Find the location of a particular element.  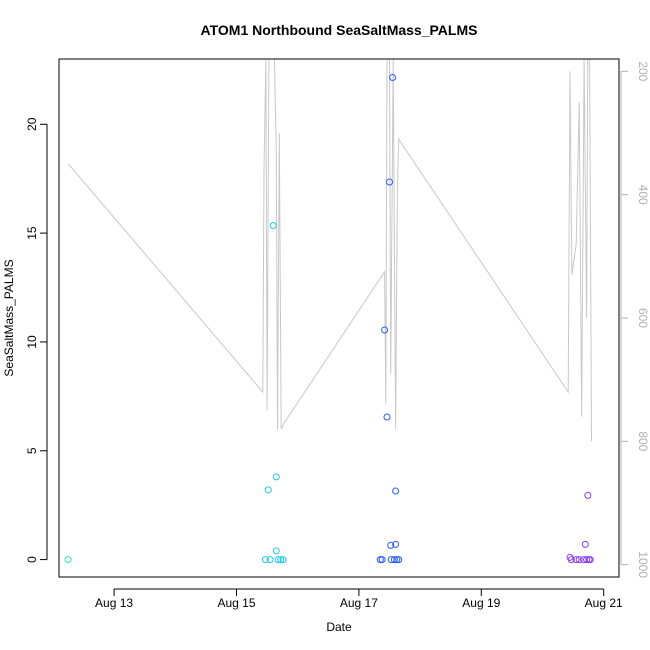

x-tick-label: Aug 17 is located at coordinates (359, 603).